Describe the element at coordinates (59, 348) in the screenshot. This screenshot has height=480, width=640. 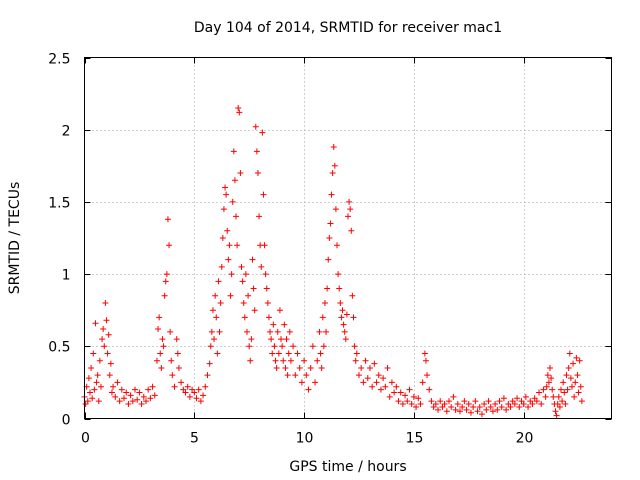
I see `y-tick-label: 0.5` at that location.